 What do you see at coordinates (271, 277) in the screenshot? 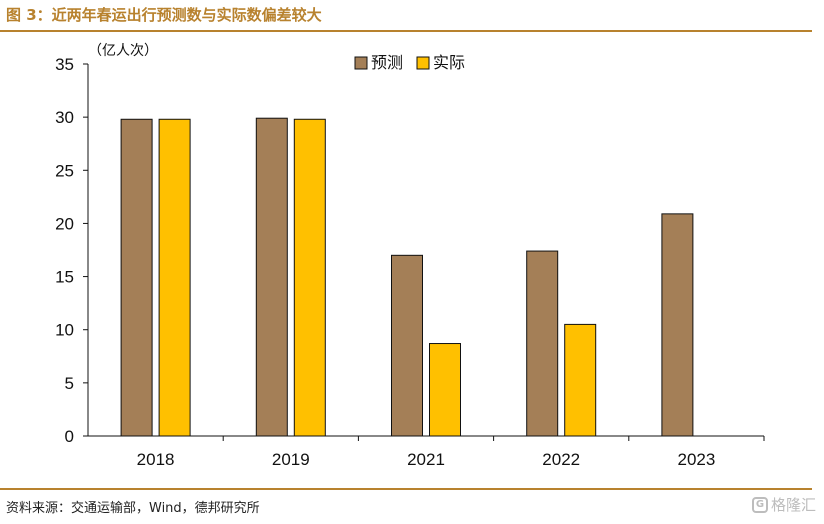
I see `bar-forecast-2019` at bounding box center [271, 277].